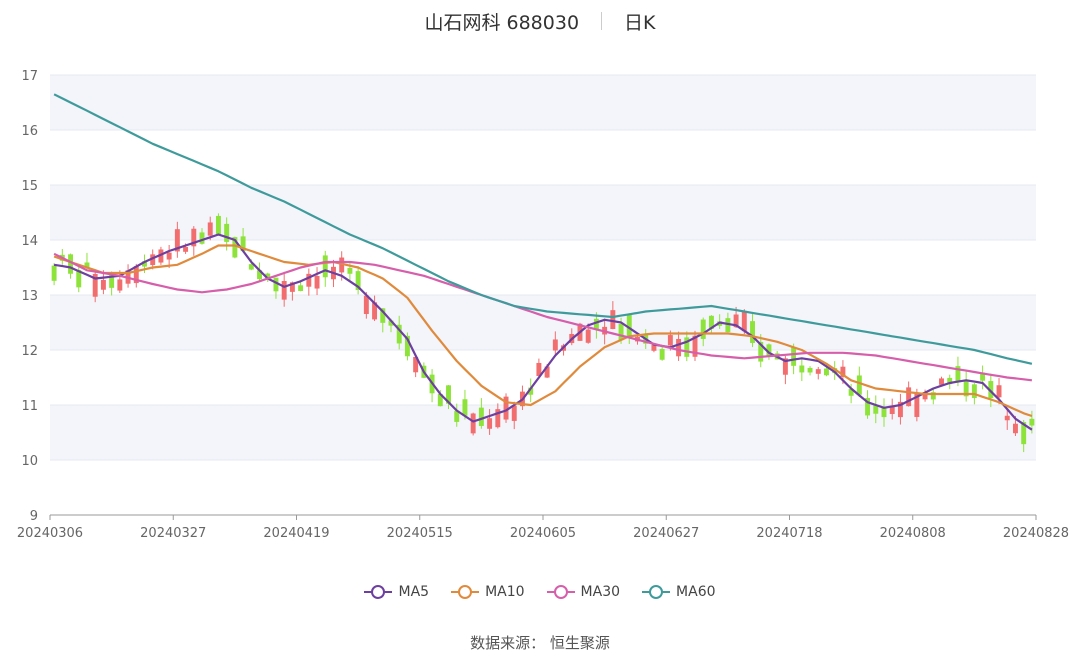 Image resolution: width=1080 pixels, height=656 pixels. I want to click on legend-label-ma60: MA60, so click(696, 592).